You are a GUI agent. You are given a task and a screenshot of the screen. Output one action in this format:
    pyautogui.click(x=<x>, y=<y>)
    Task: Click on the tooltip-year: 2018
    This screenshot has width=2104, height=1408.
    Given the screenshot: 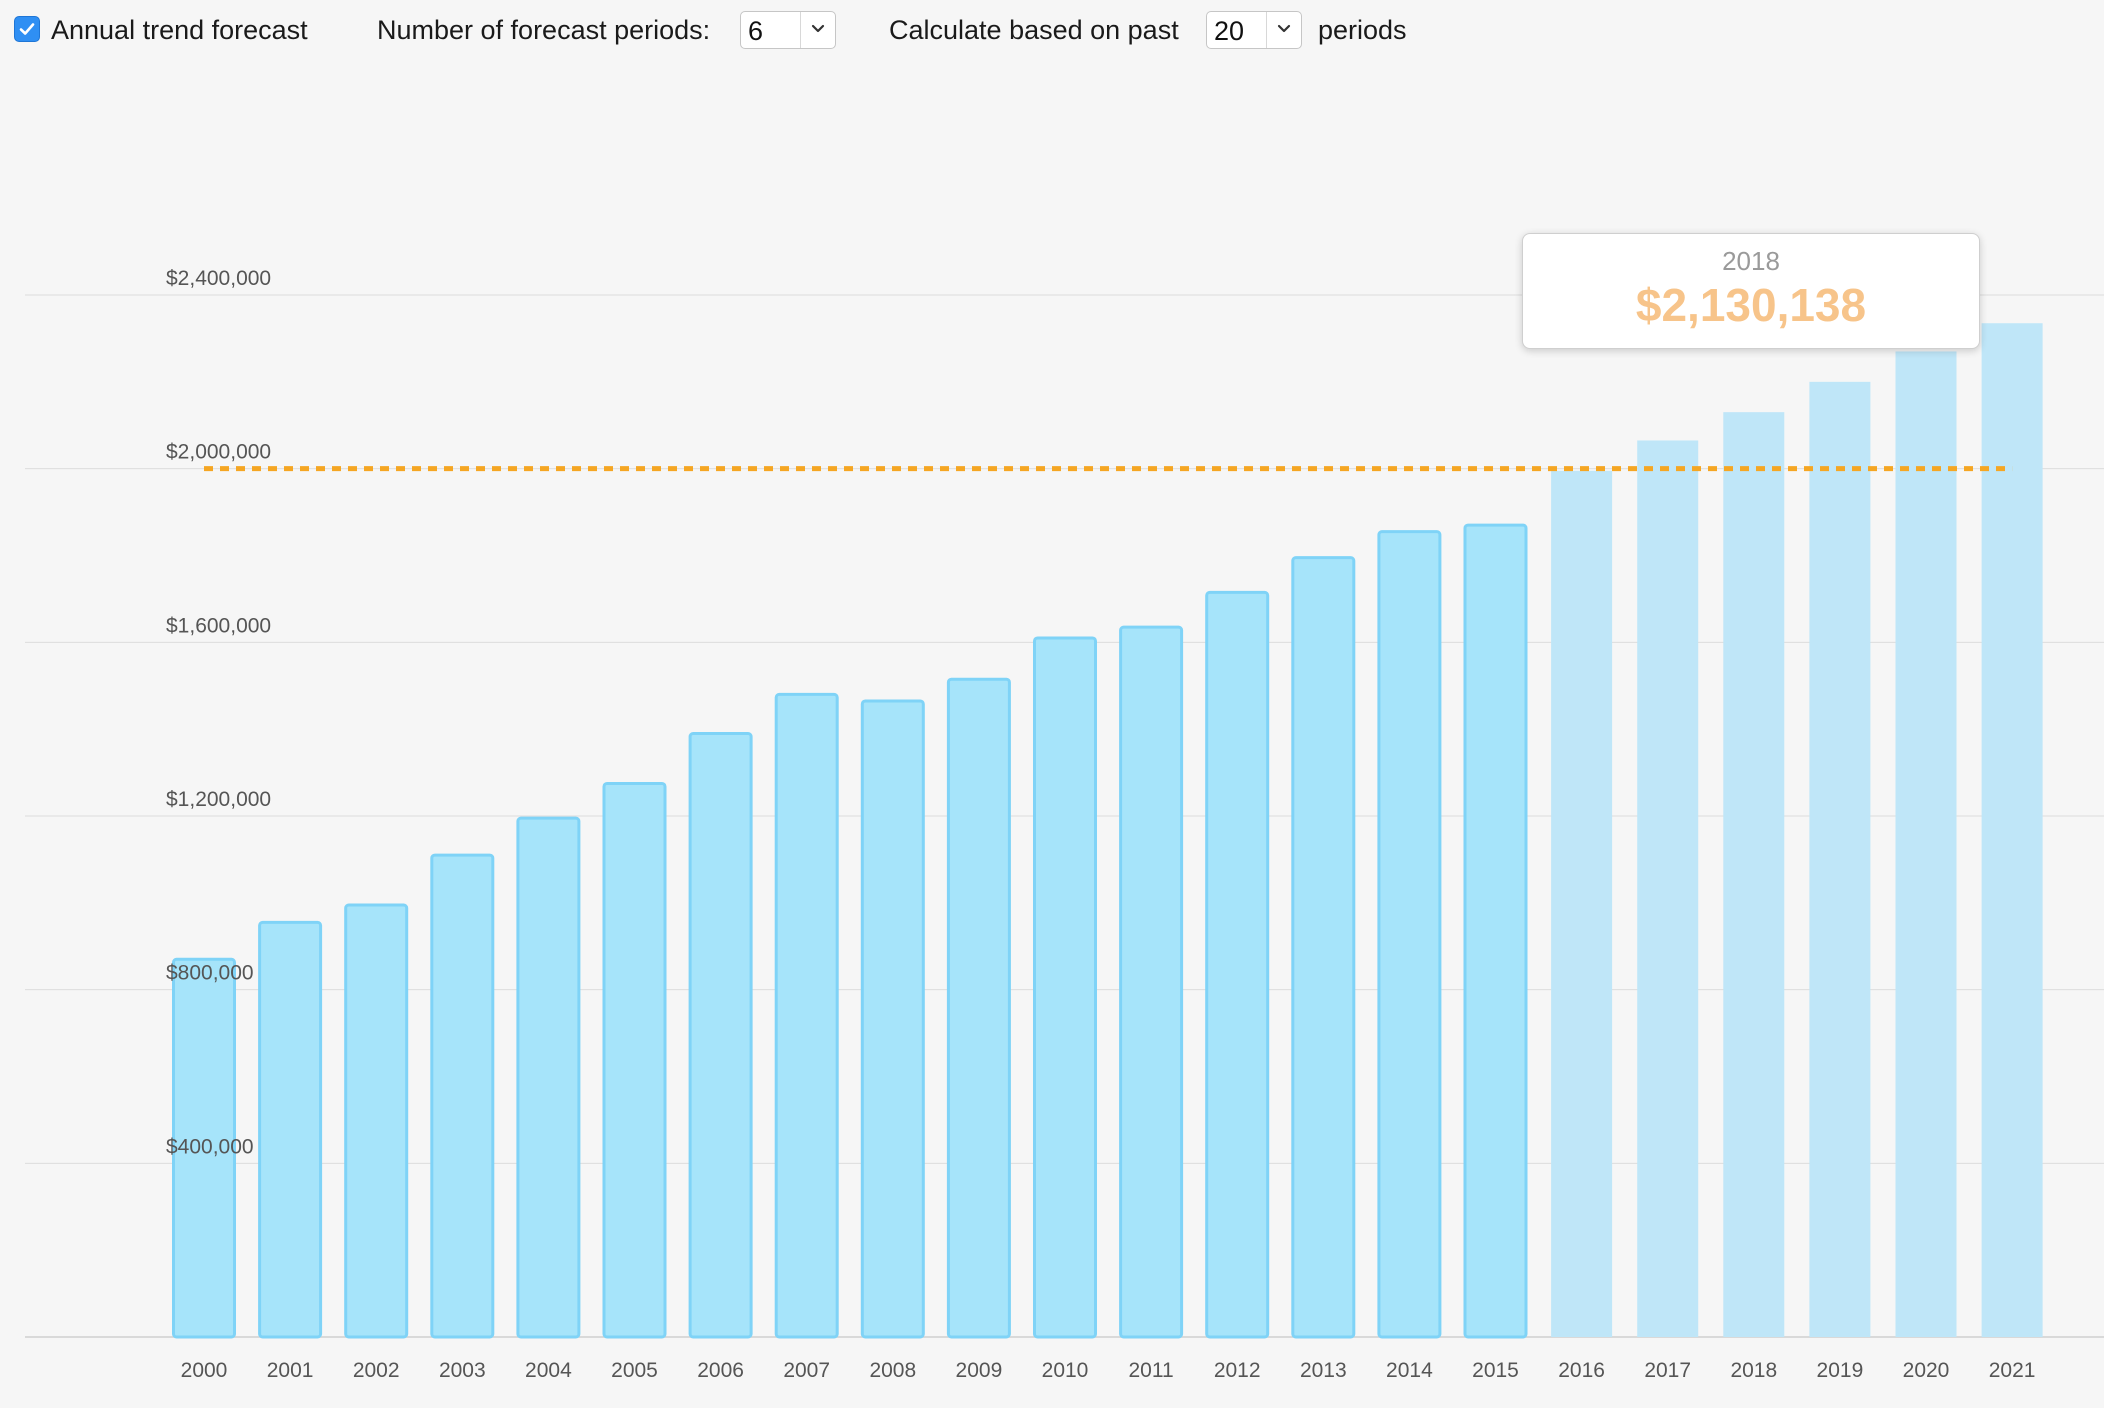 What is the action you would take?
    pyautogui.click(x=1751, y=261)
    